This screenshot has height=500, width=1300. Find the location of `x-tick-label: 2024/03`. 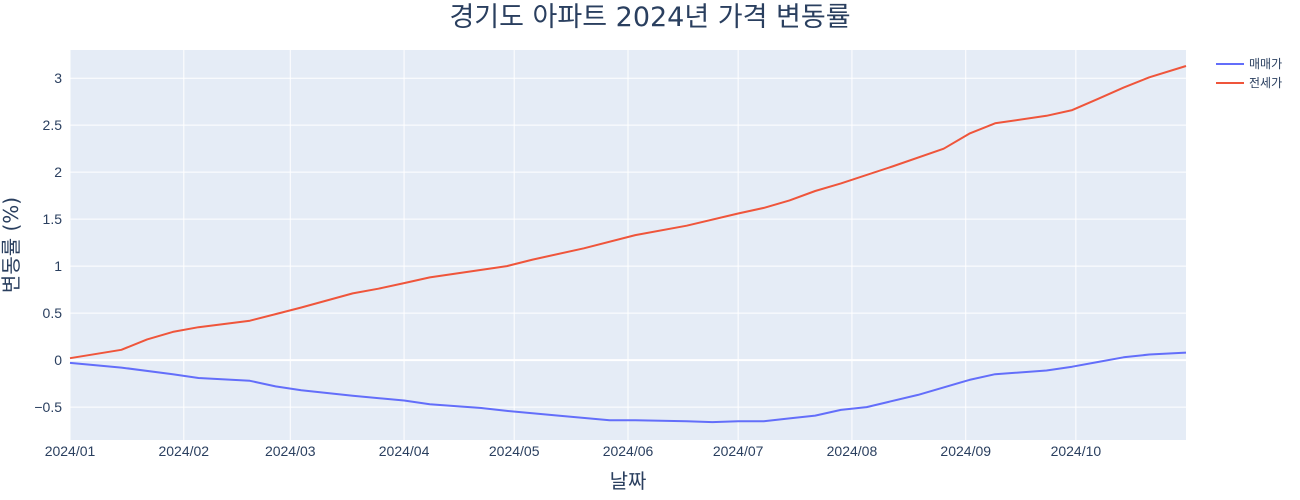

x-tick-label: 2024/03 is located at coordinates (290, 451).